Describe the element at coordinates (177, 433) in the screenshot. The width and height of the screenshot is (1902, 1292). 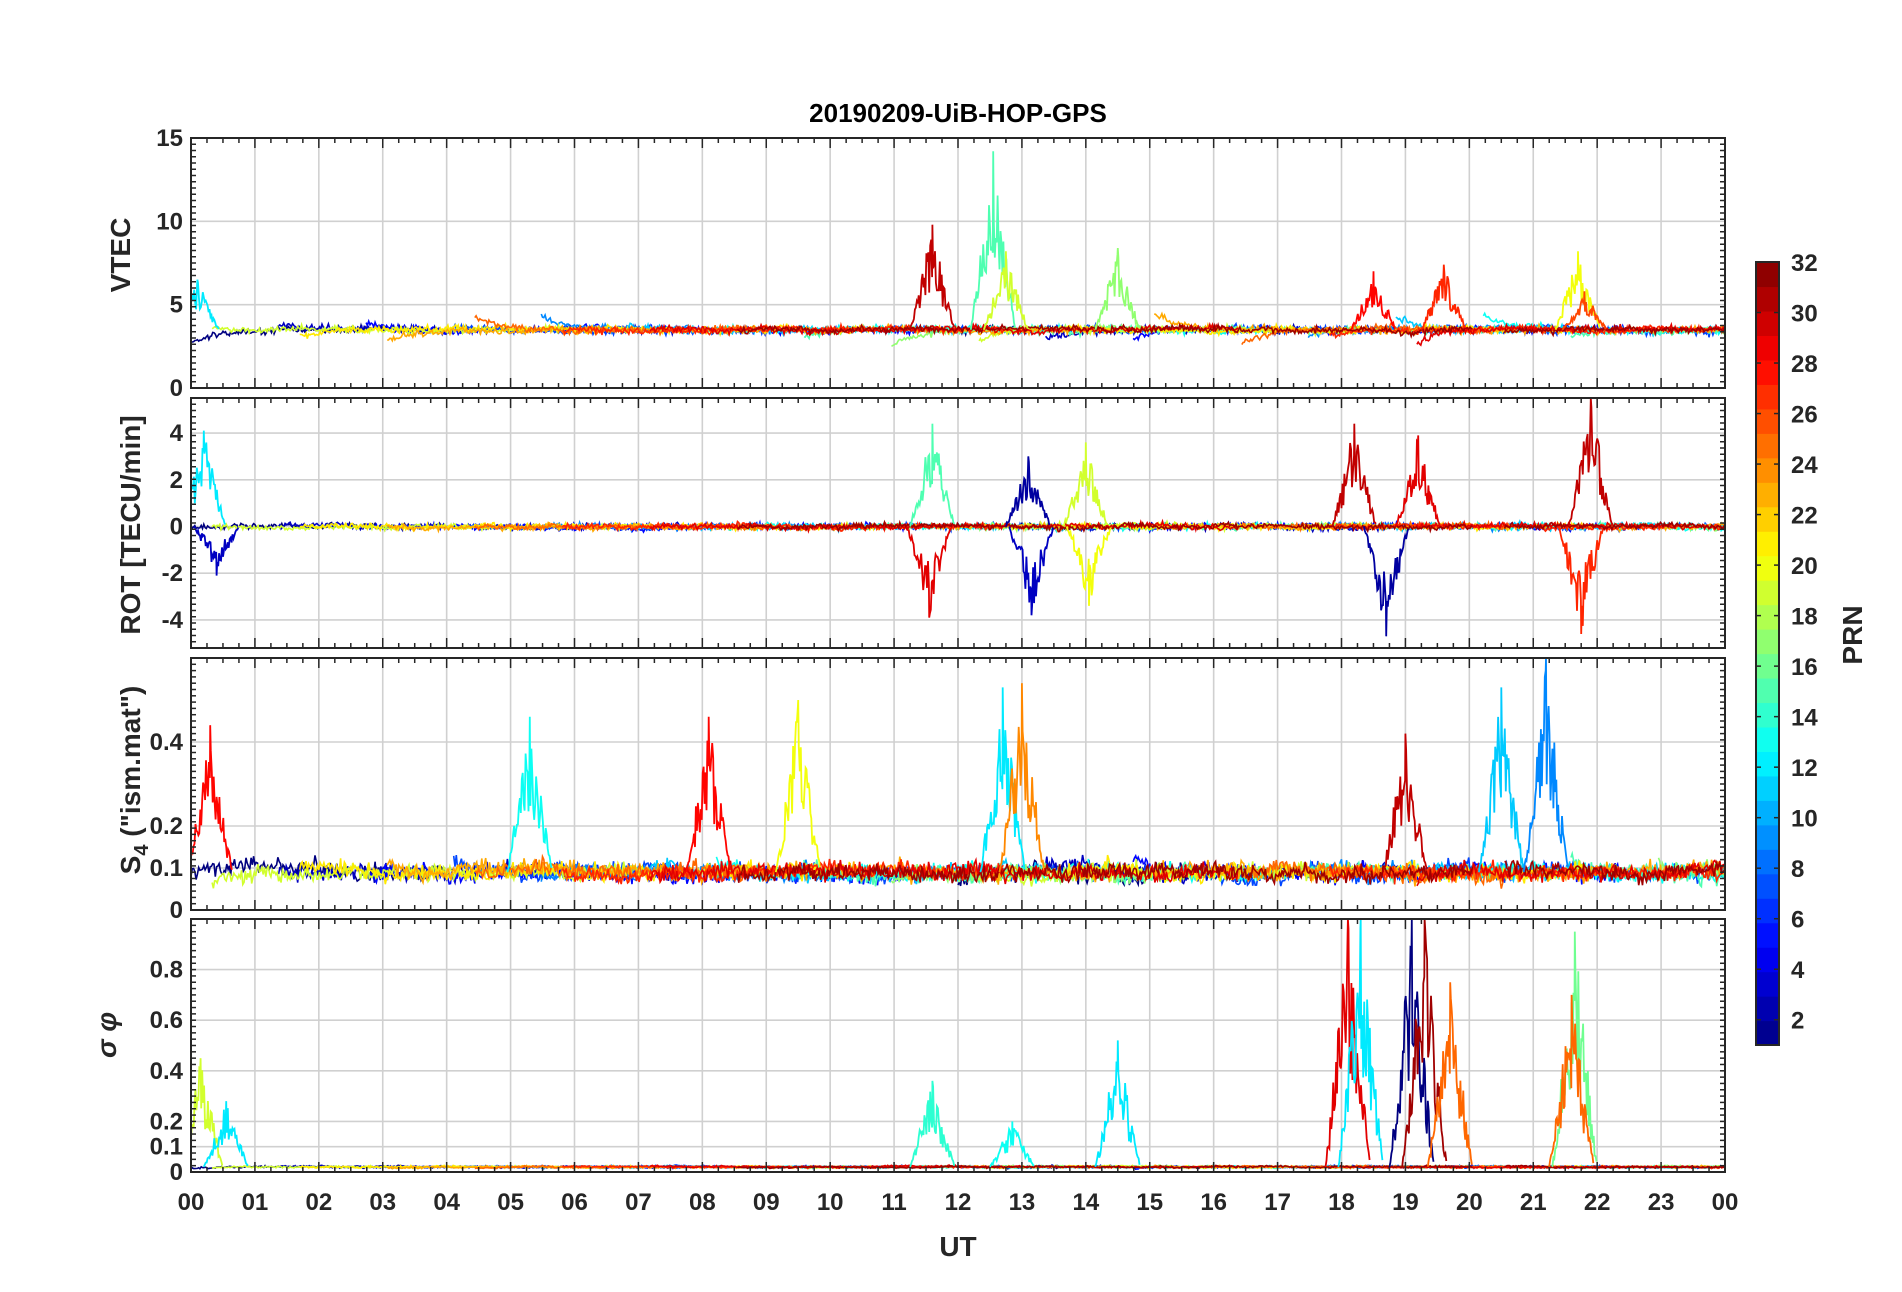
I see `y-tick-label: 4` at that location.